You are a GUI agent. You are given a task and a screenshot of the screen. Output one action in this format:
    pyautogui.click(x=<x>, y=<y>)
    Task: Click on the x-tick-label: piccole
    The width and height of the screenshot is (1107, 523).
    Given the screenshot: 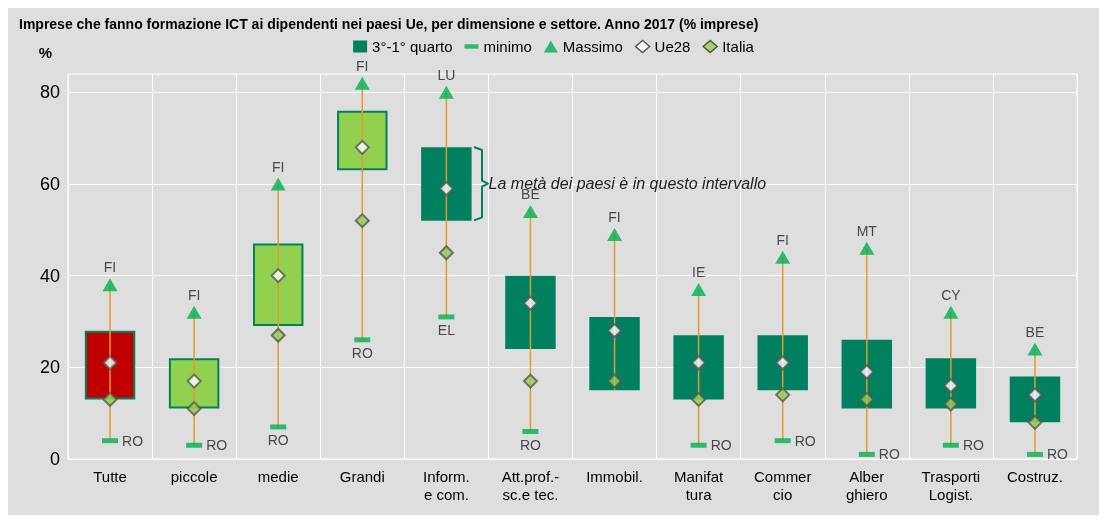 What is the action you would take?
    pyautogui.click(x=194, y=476)
    